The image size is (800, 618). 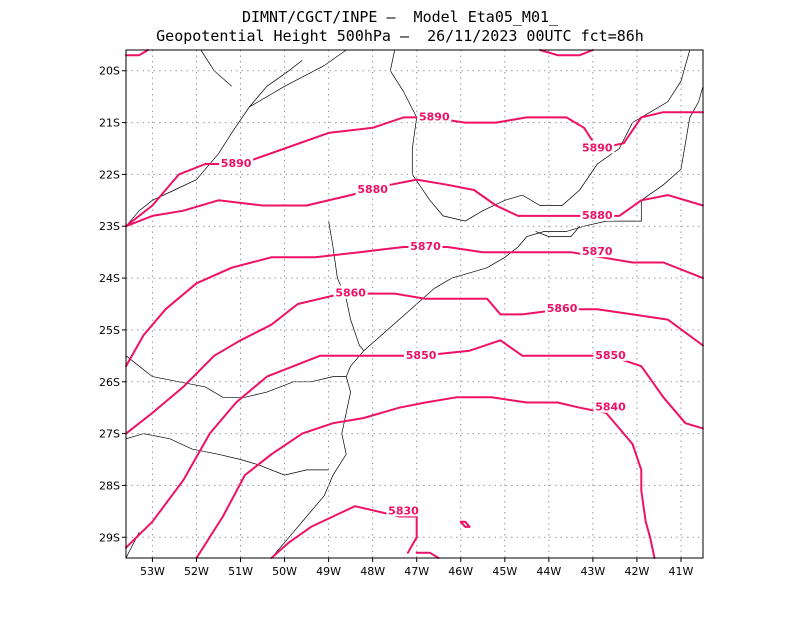 What do you see at coordinates (152, 571) in the screenshot?
I see `lon-tick-label: 53W` at bounding box center [152, 571].